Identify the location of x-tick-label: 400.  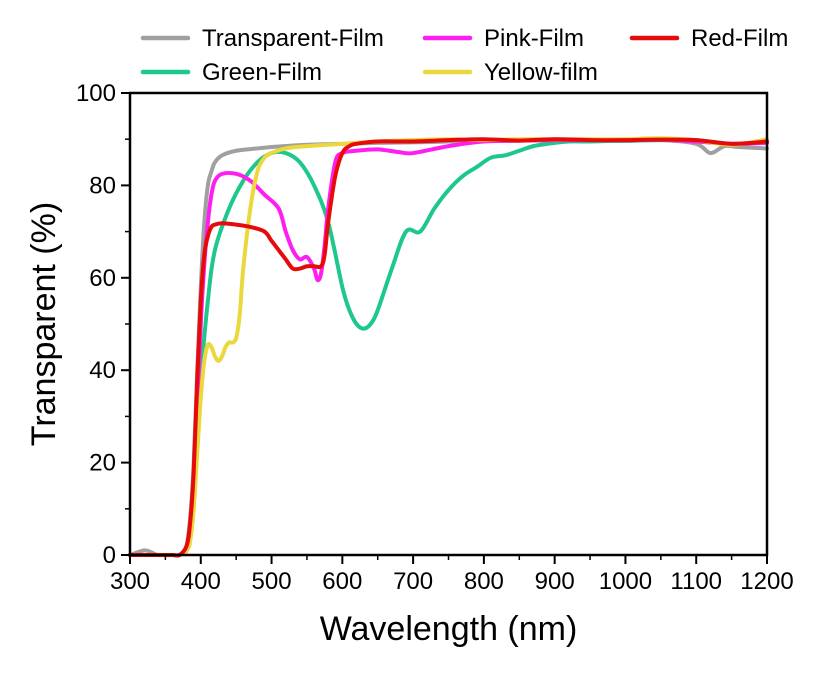
(201, 581).